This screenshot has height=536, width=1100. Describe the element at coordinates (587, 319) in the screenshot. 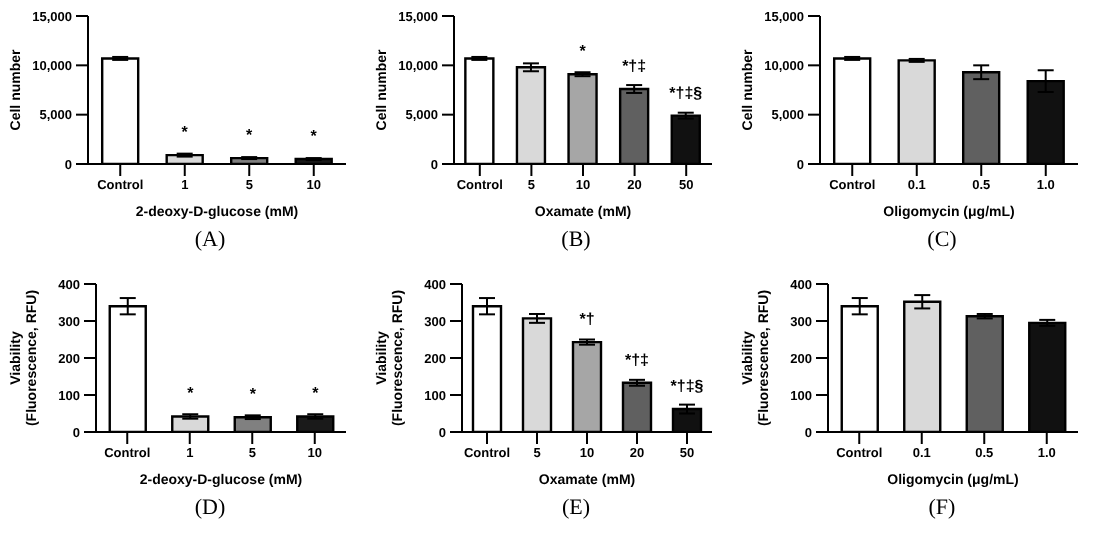

I see `data-label: *†` at that location.